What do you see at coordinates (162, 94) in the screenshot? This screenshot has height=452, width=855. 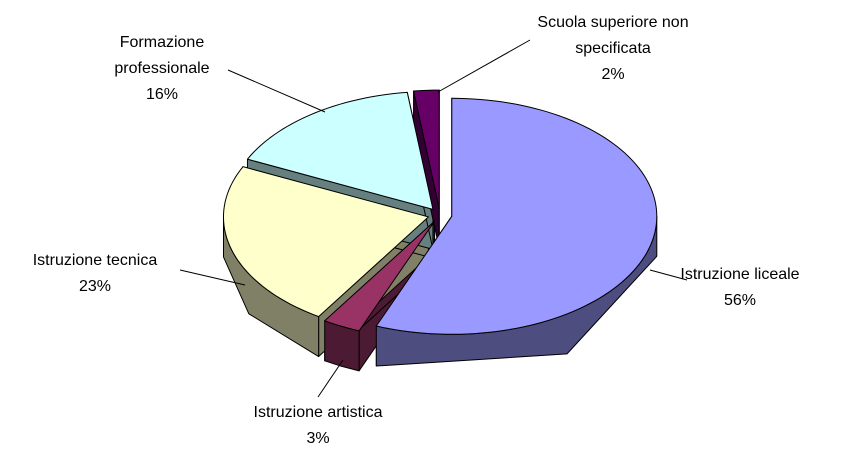 I see `value-label: 16%` at bounding box center [162, 94].